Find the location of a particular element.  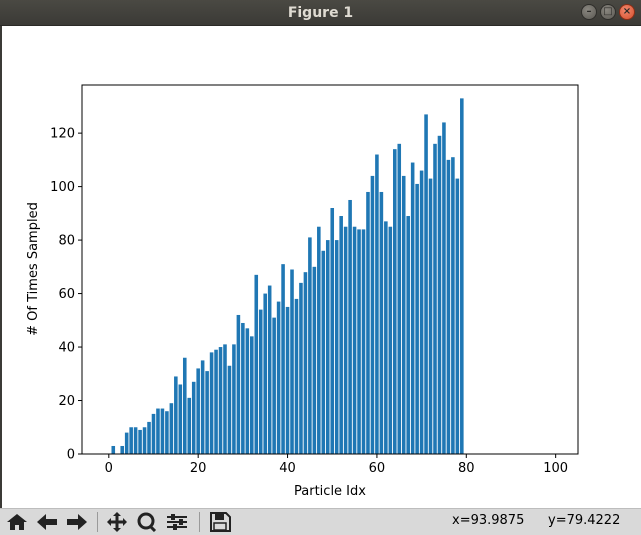

window-controls: – □ × is located at coordinates (608, 12).